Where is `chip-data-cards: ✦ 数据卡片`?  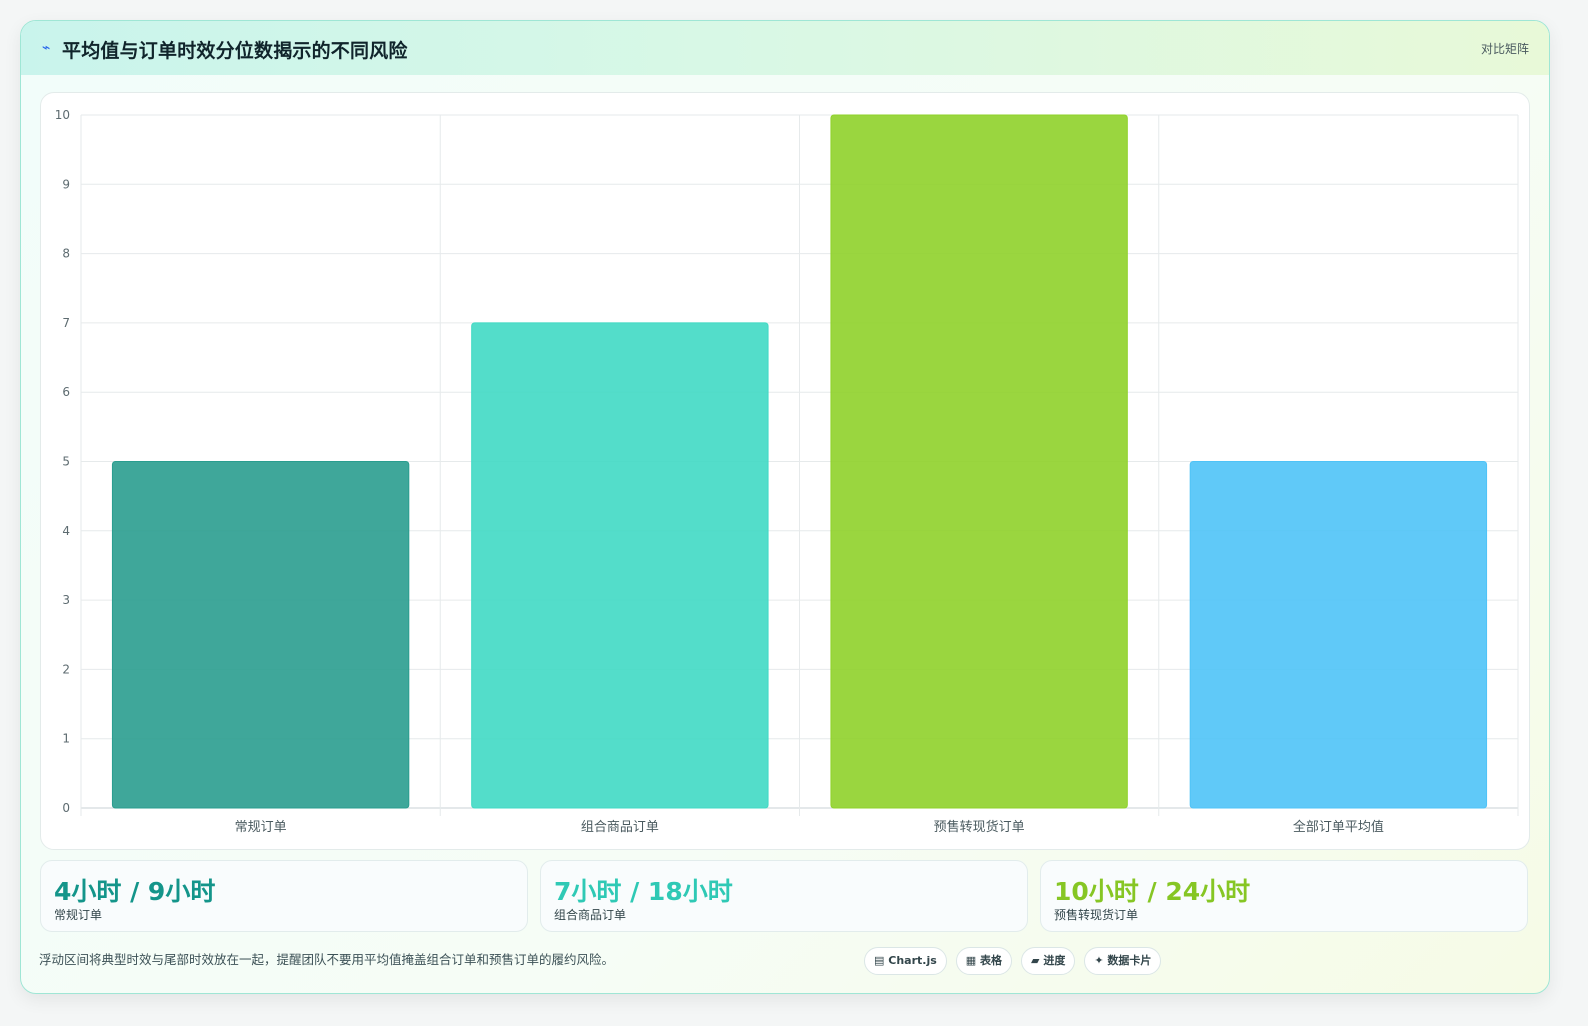 chip-data-cards: ✦ 数据卡片 is located at coordinates (1123, 961).